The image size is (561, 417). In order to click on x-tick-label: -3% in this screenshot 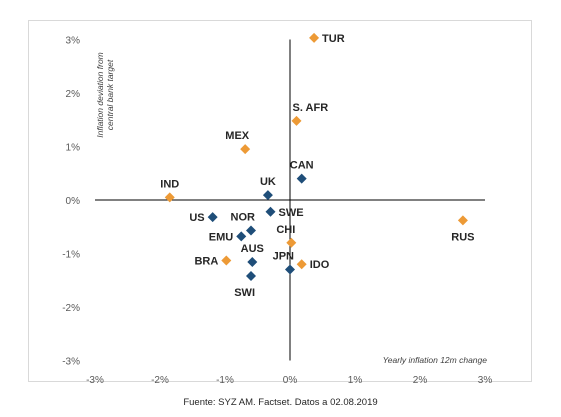, I will do `click(95, 380)`.